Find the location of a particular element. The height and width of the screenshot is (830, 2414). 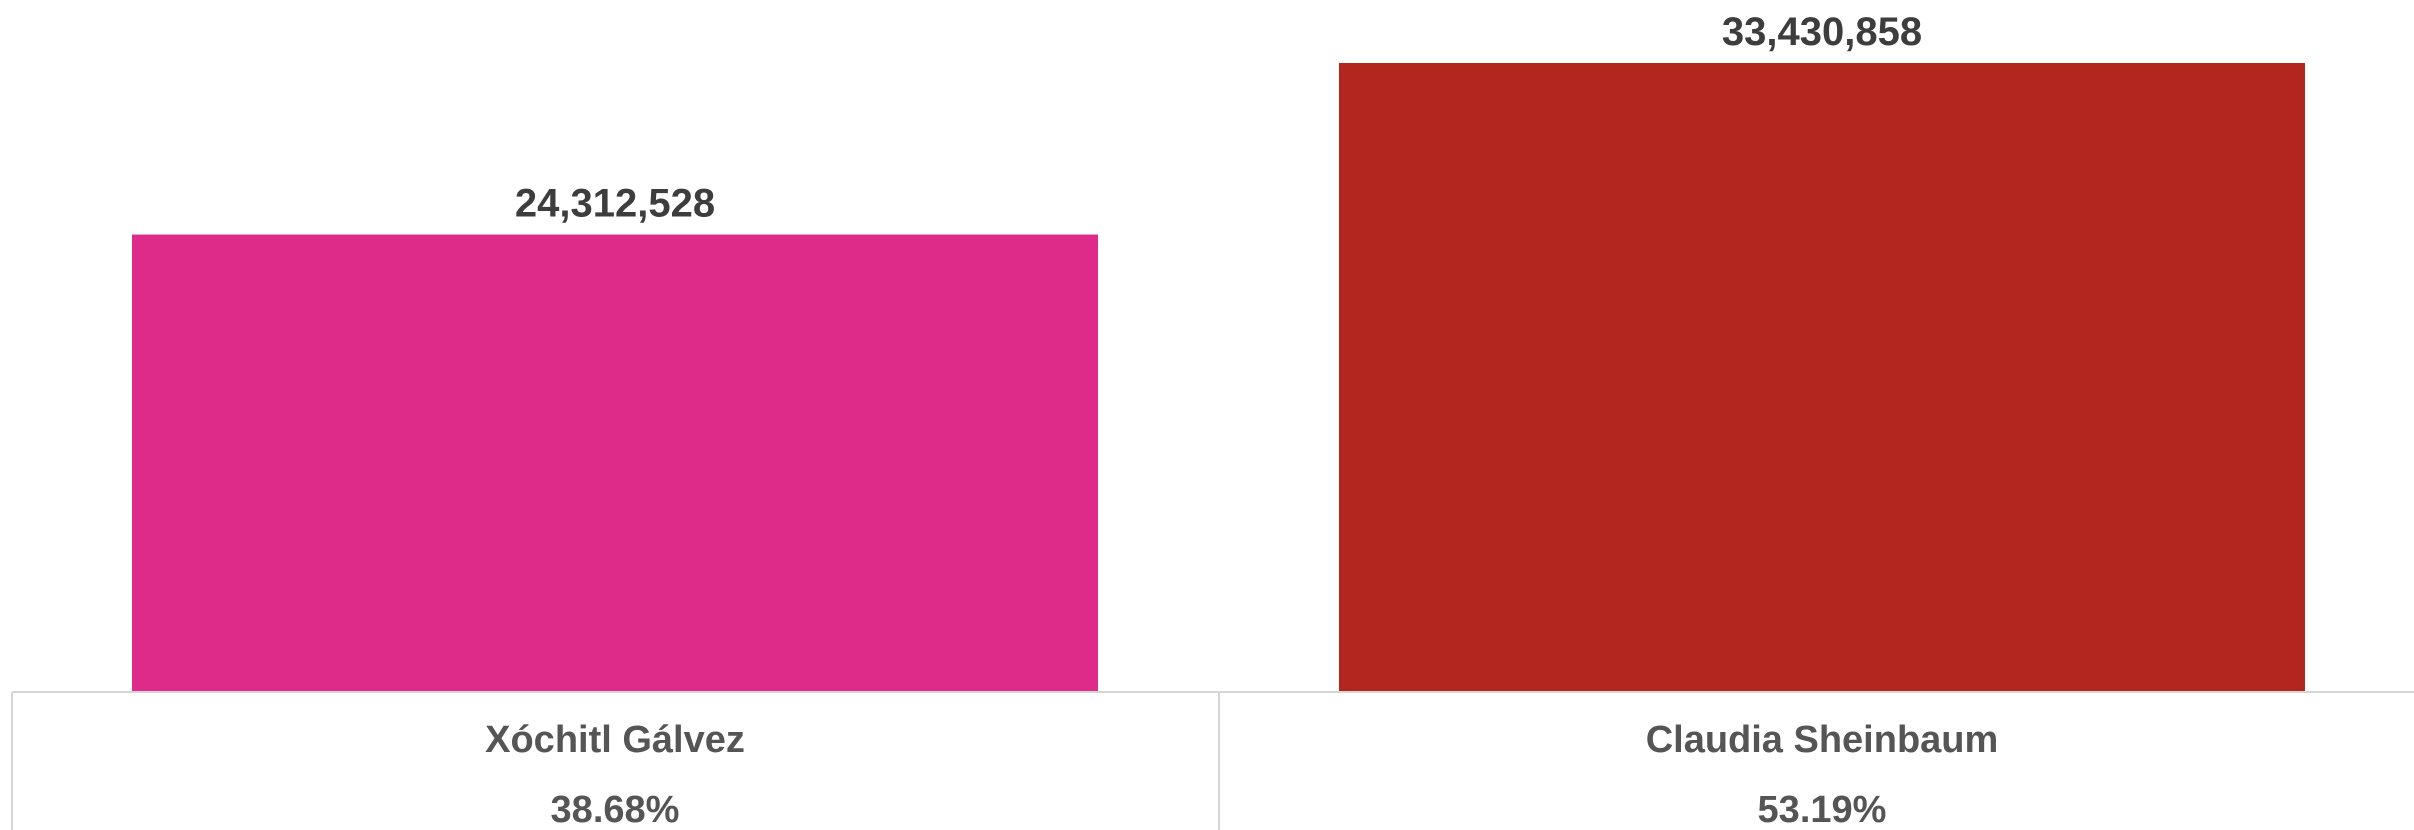

value-label-xochitl-galvez: 24,312,528 is located at coordinates (615, 204).